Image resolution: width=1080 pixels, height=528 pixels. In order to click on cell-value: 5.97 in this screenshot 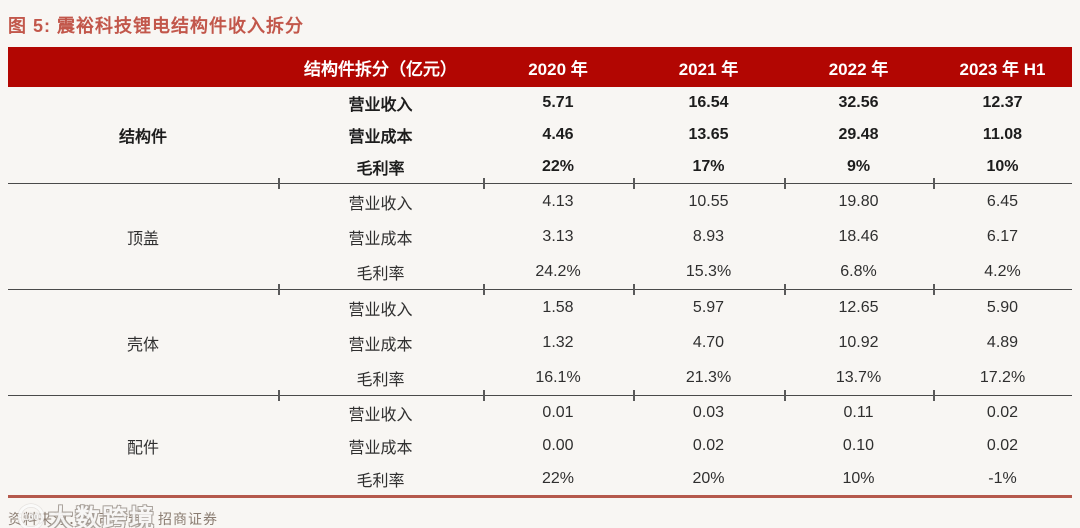, I will do `click(708, 307)`.